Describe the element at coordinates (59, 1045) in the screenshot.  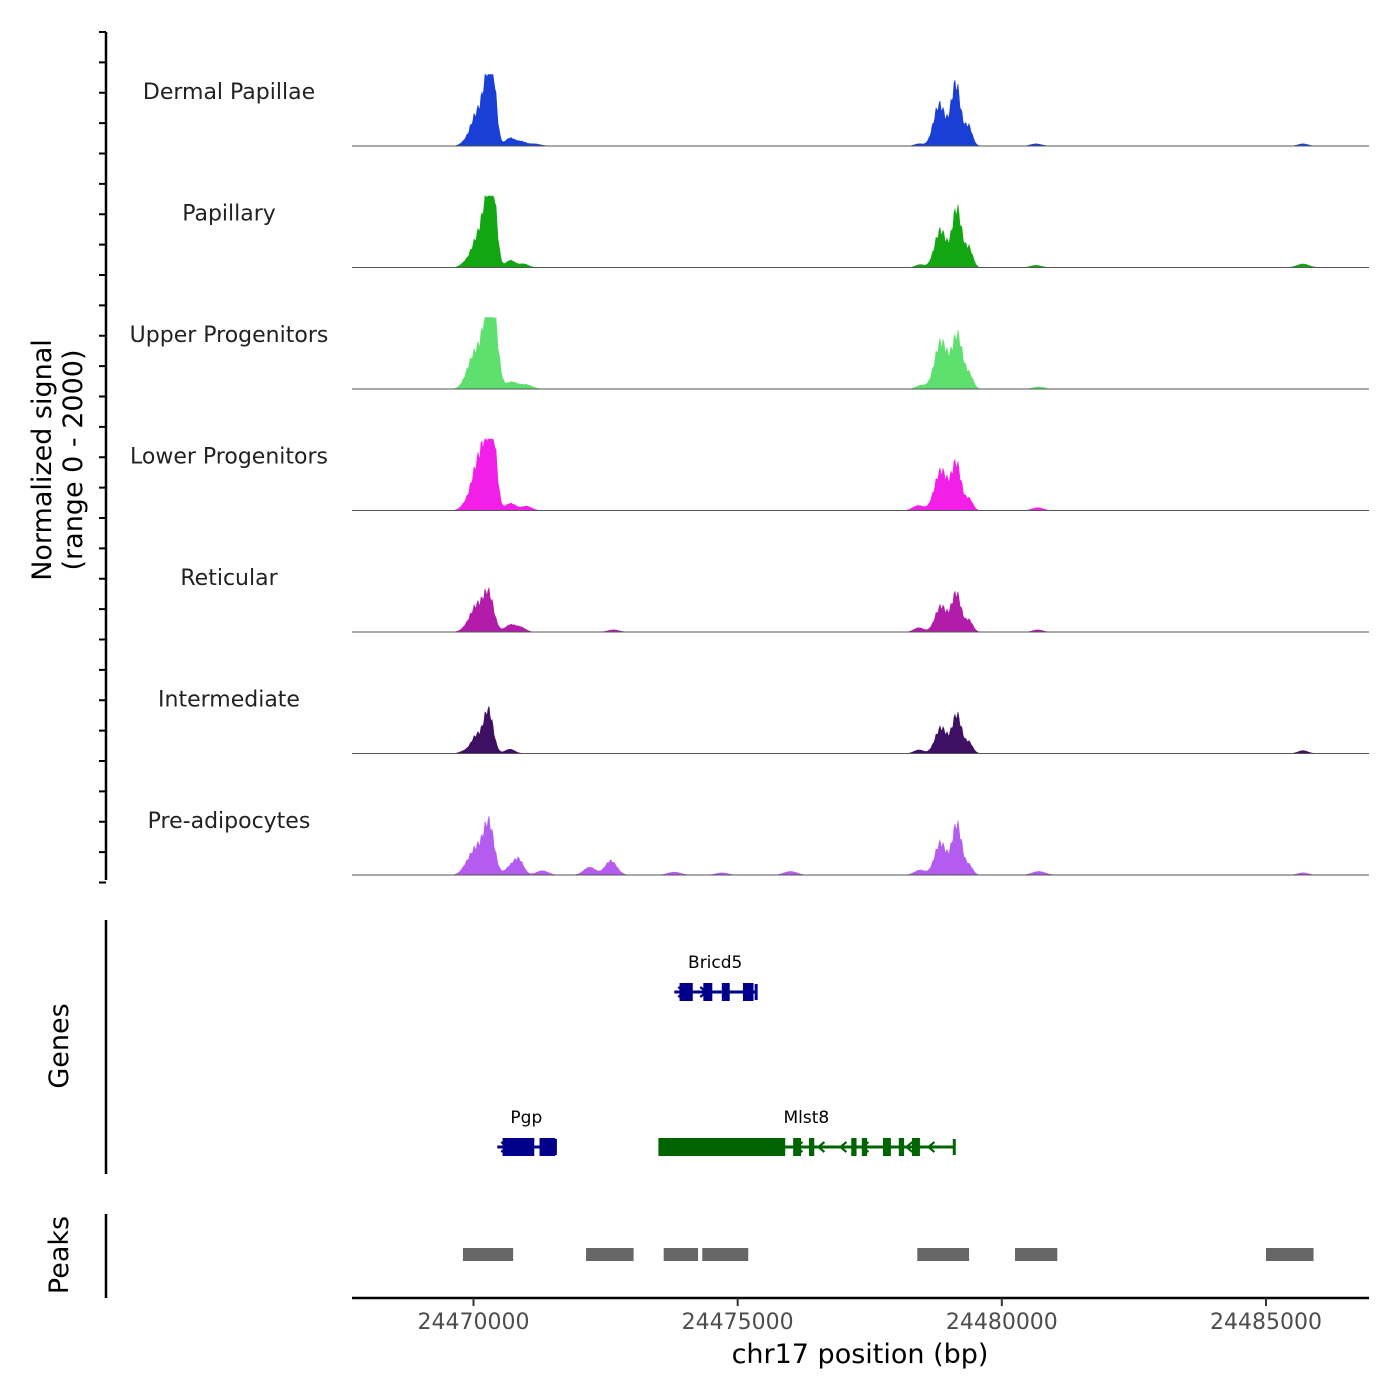
I see `genes-axis-title: Genes` at that location.